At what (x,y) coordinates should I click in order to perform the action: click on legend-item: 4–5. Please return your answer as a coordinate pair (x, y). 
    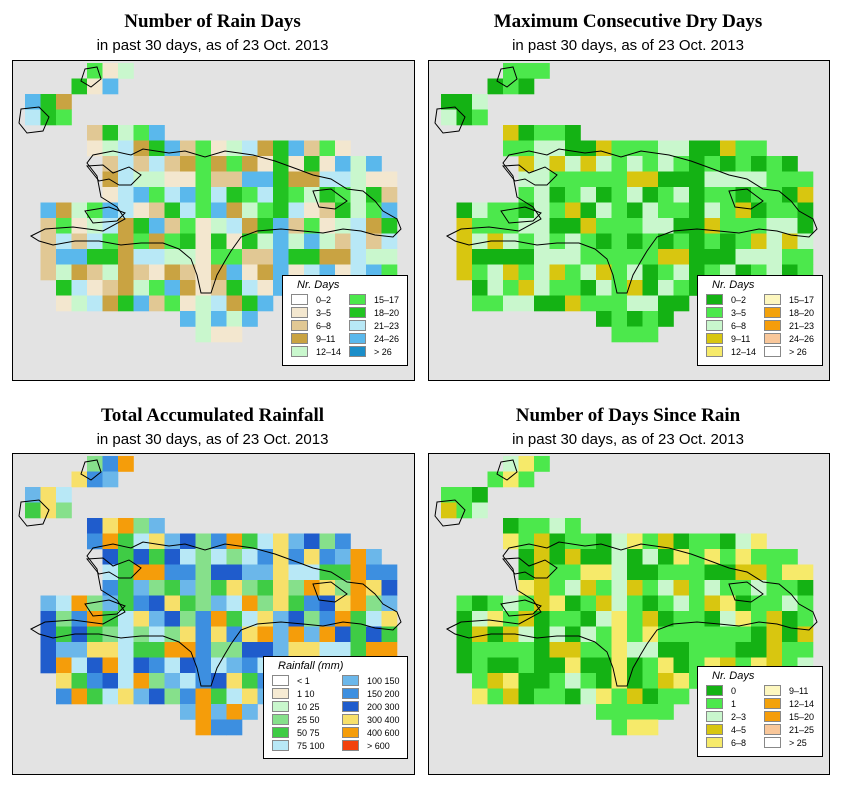
    Looking at the image, I should click on (726, 729).